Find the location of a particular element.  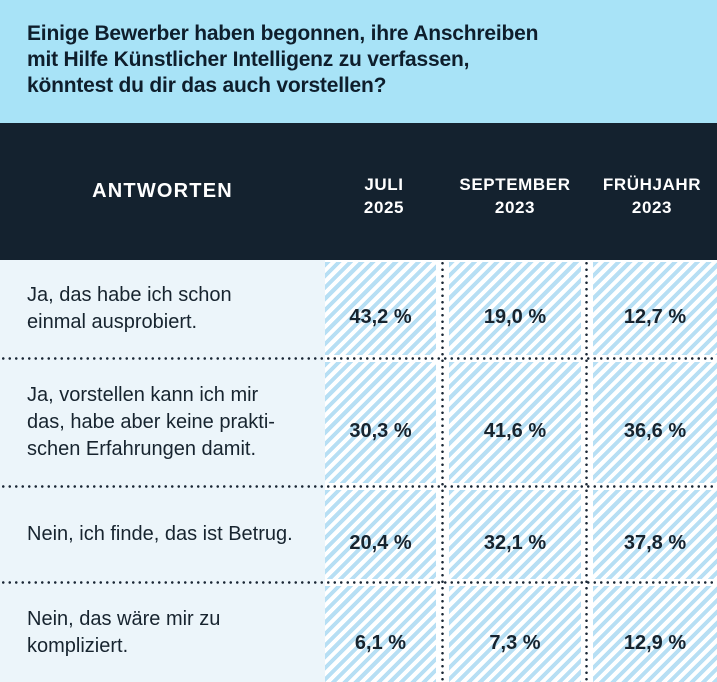

striped-background: 12,7 % is located at coordinates (655, 308).